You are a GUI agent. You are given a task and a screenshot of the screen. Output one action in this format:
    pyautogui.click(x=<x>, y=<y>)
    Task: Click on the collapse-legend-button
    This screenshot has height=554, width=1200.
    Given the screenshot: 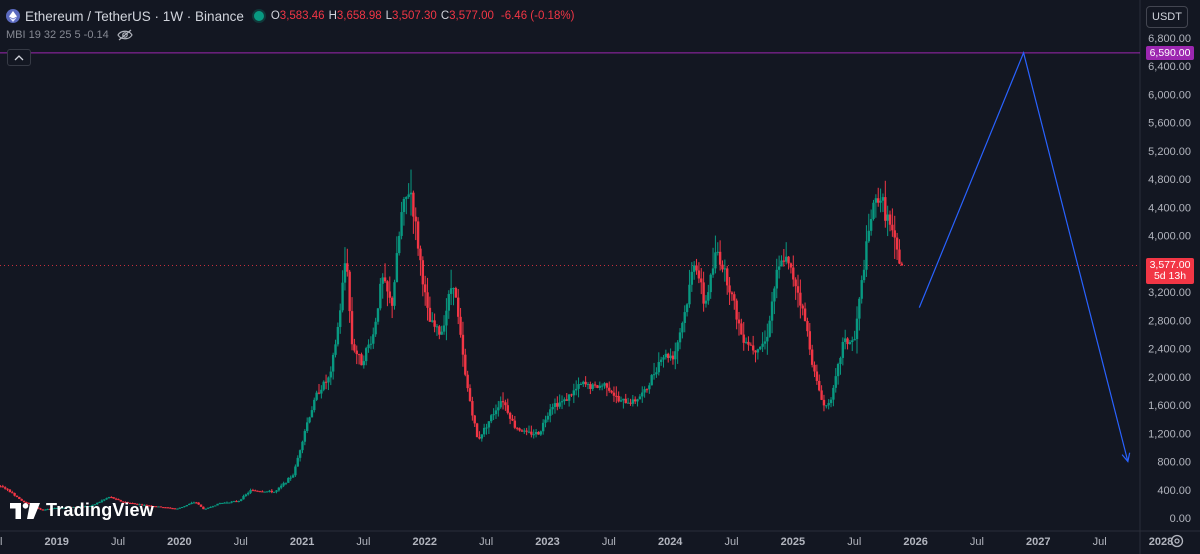 What is the action you would take?
    pyautogui.click(x=19, y=57)
    